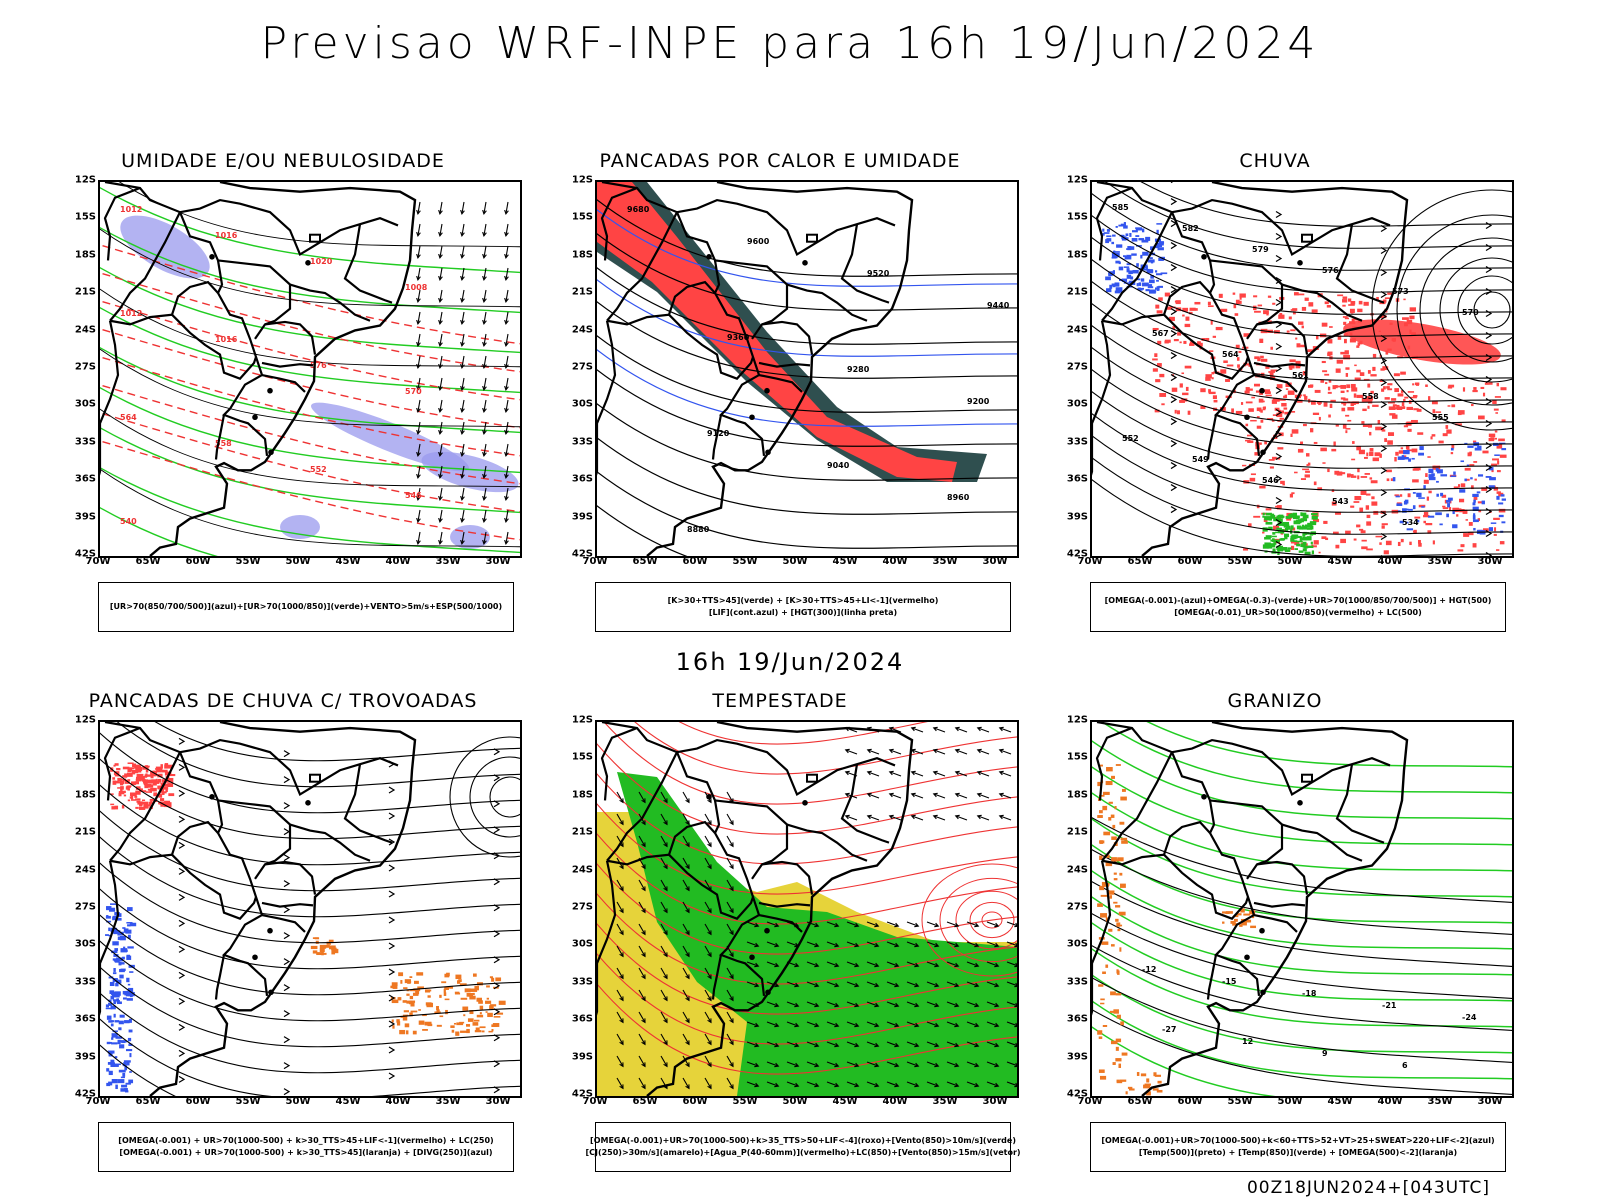 This screenshot has width=1600, height=1200. What do you see at coordinates (780, 701) in the screenshot?
I see `panel-title: TEMPESTADE` at bounding box center [780, 701].